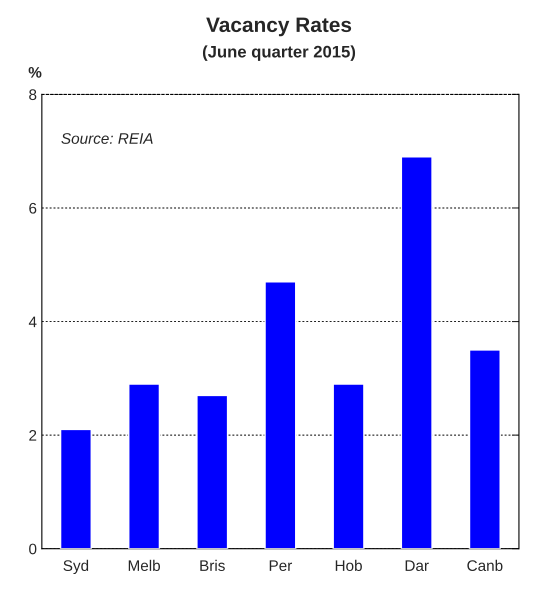  Describe the element at coordinates (35, 72) in the screenshot. I see `y-axis-title: %` at that location.